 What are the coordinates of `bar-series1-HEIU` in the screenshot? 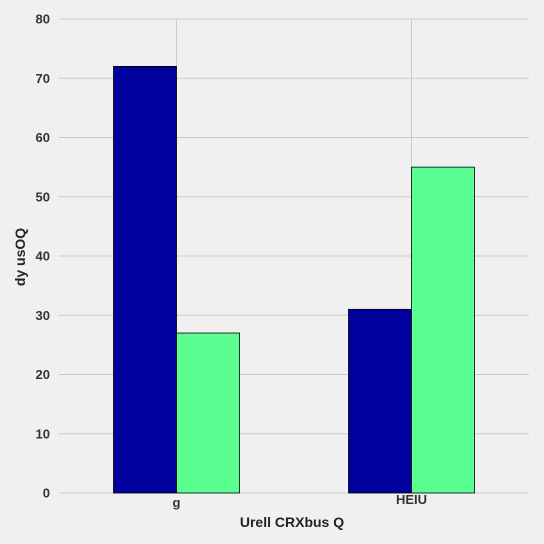 It's located at (443, 330).